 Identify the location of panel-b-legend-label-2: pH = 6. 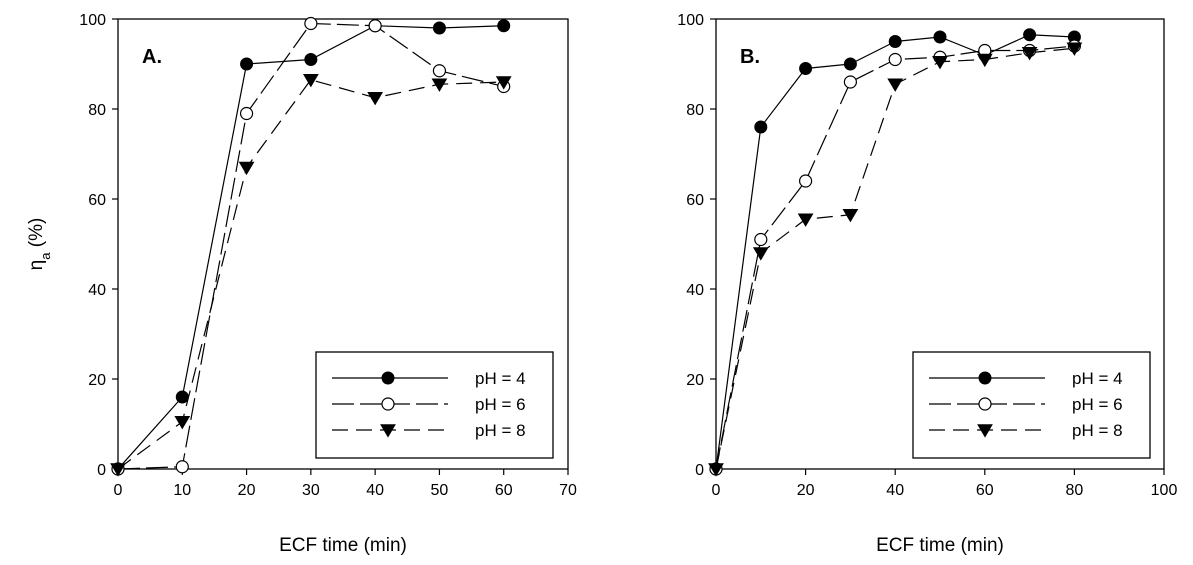
(1097, 404).